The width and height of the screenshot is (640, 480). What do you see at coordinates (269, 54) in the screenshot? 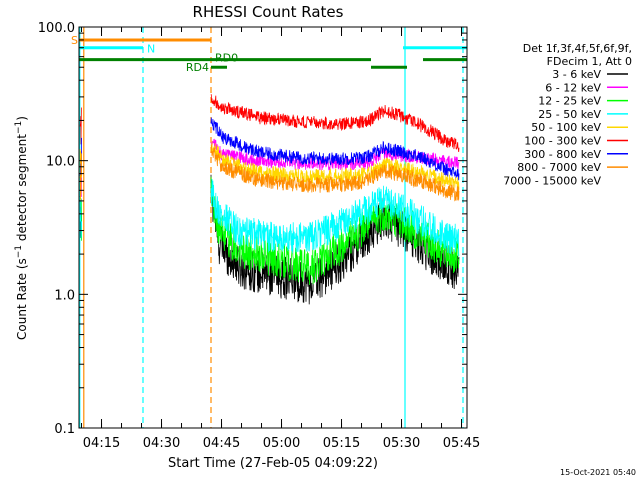
I see `state-annotations: S N RD0 RD4` at bounding box center [269, 54].